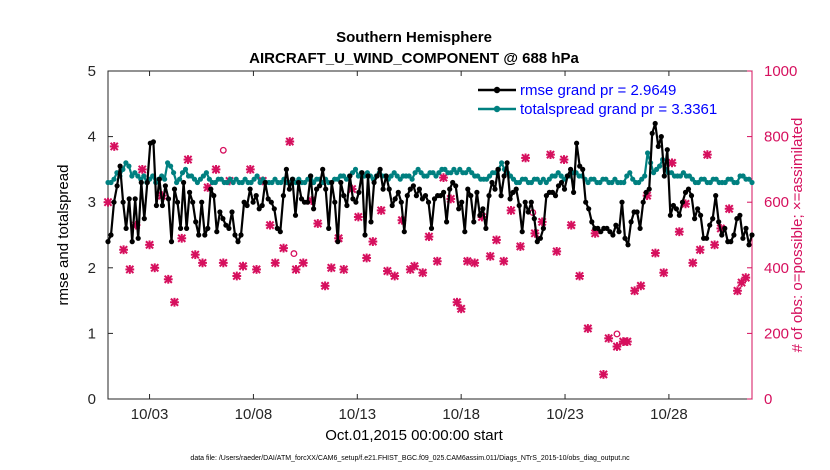 The width and height of the screenshot is (830, 470). Describe the element at coordinates (63, 235) in the screenshot. I see `y-axis-label-left: rmse and totalspread` at that location.